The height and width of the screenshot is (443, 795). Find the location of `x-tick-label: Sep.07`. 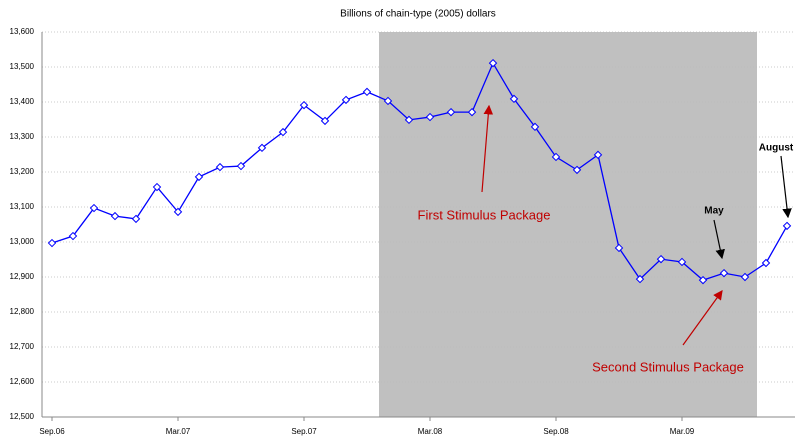

x-tick-label: Sep.07 is located at coordinates (304, 431).